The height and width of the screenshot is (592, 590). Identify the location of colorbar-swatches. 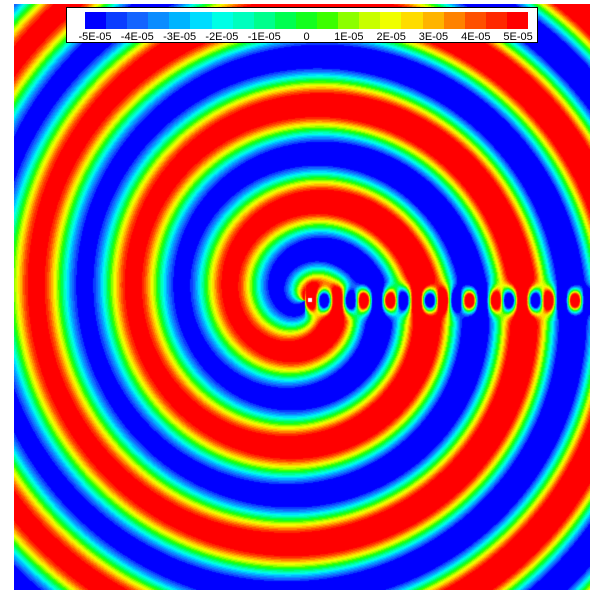
(306, 20).